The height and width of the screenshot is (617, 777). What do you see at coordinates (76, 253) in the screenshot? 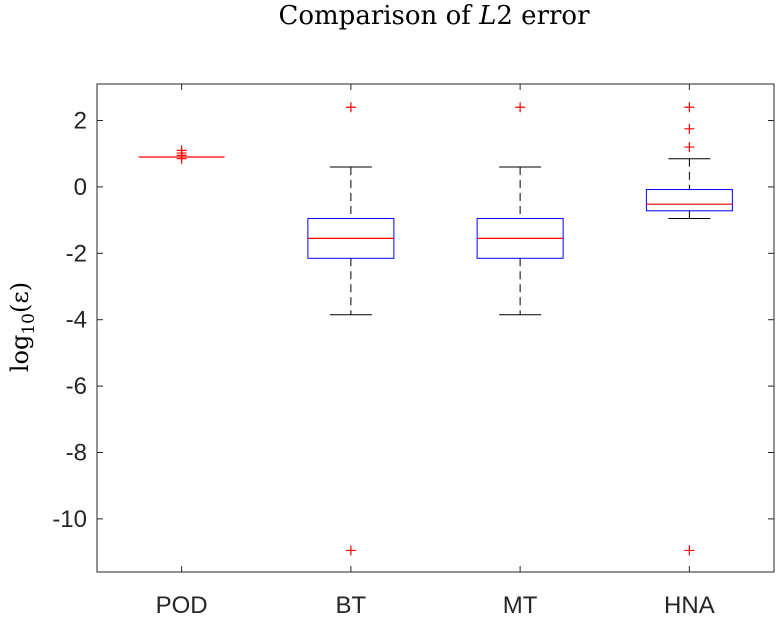
I see `y-tick-label: -2` at bounding box center [76, 253].